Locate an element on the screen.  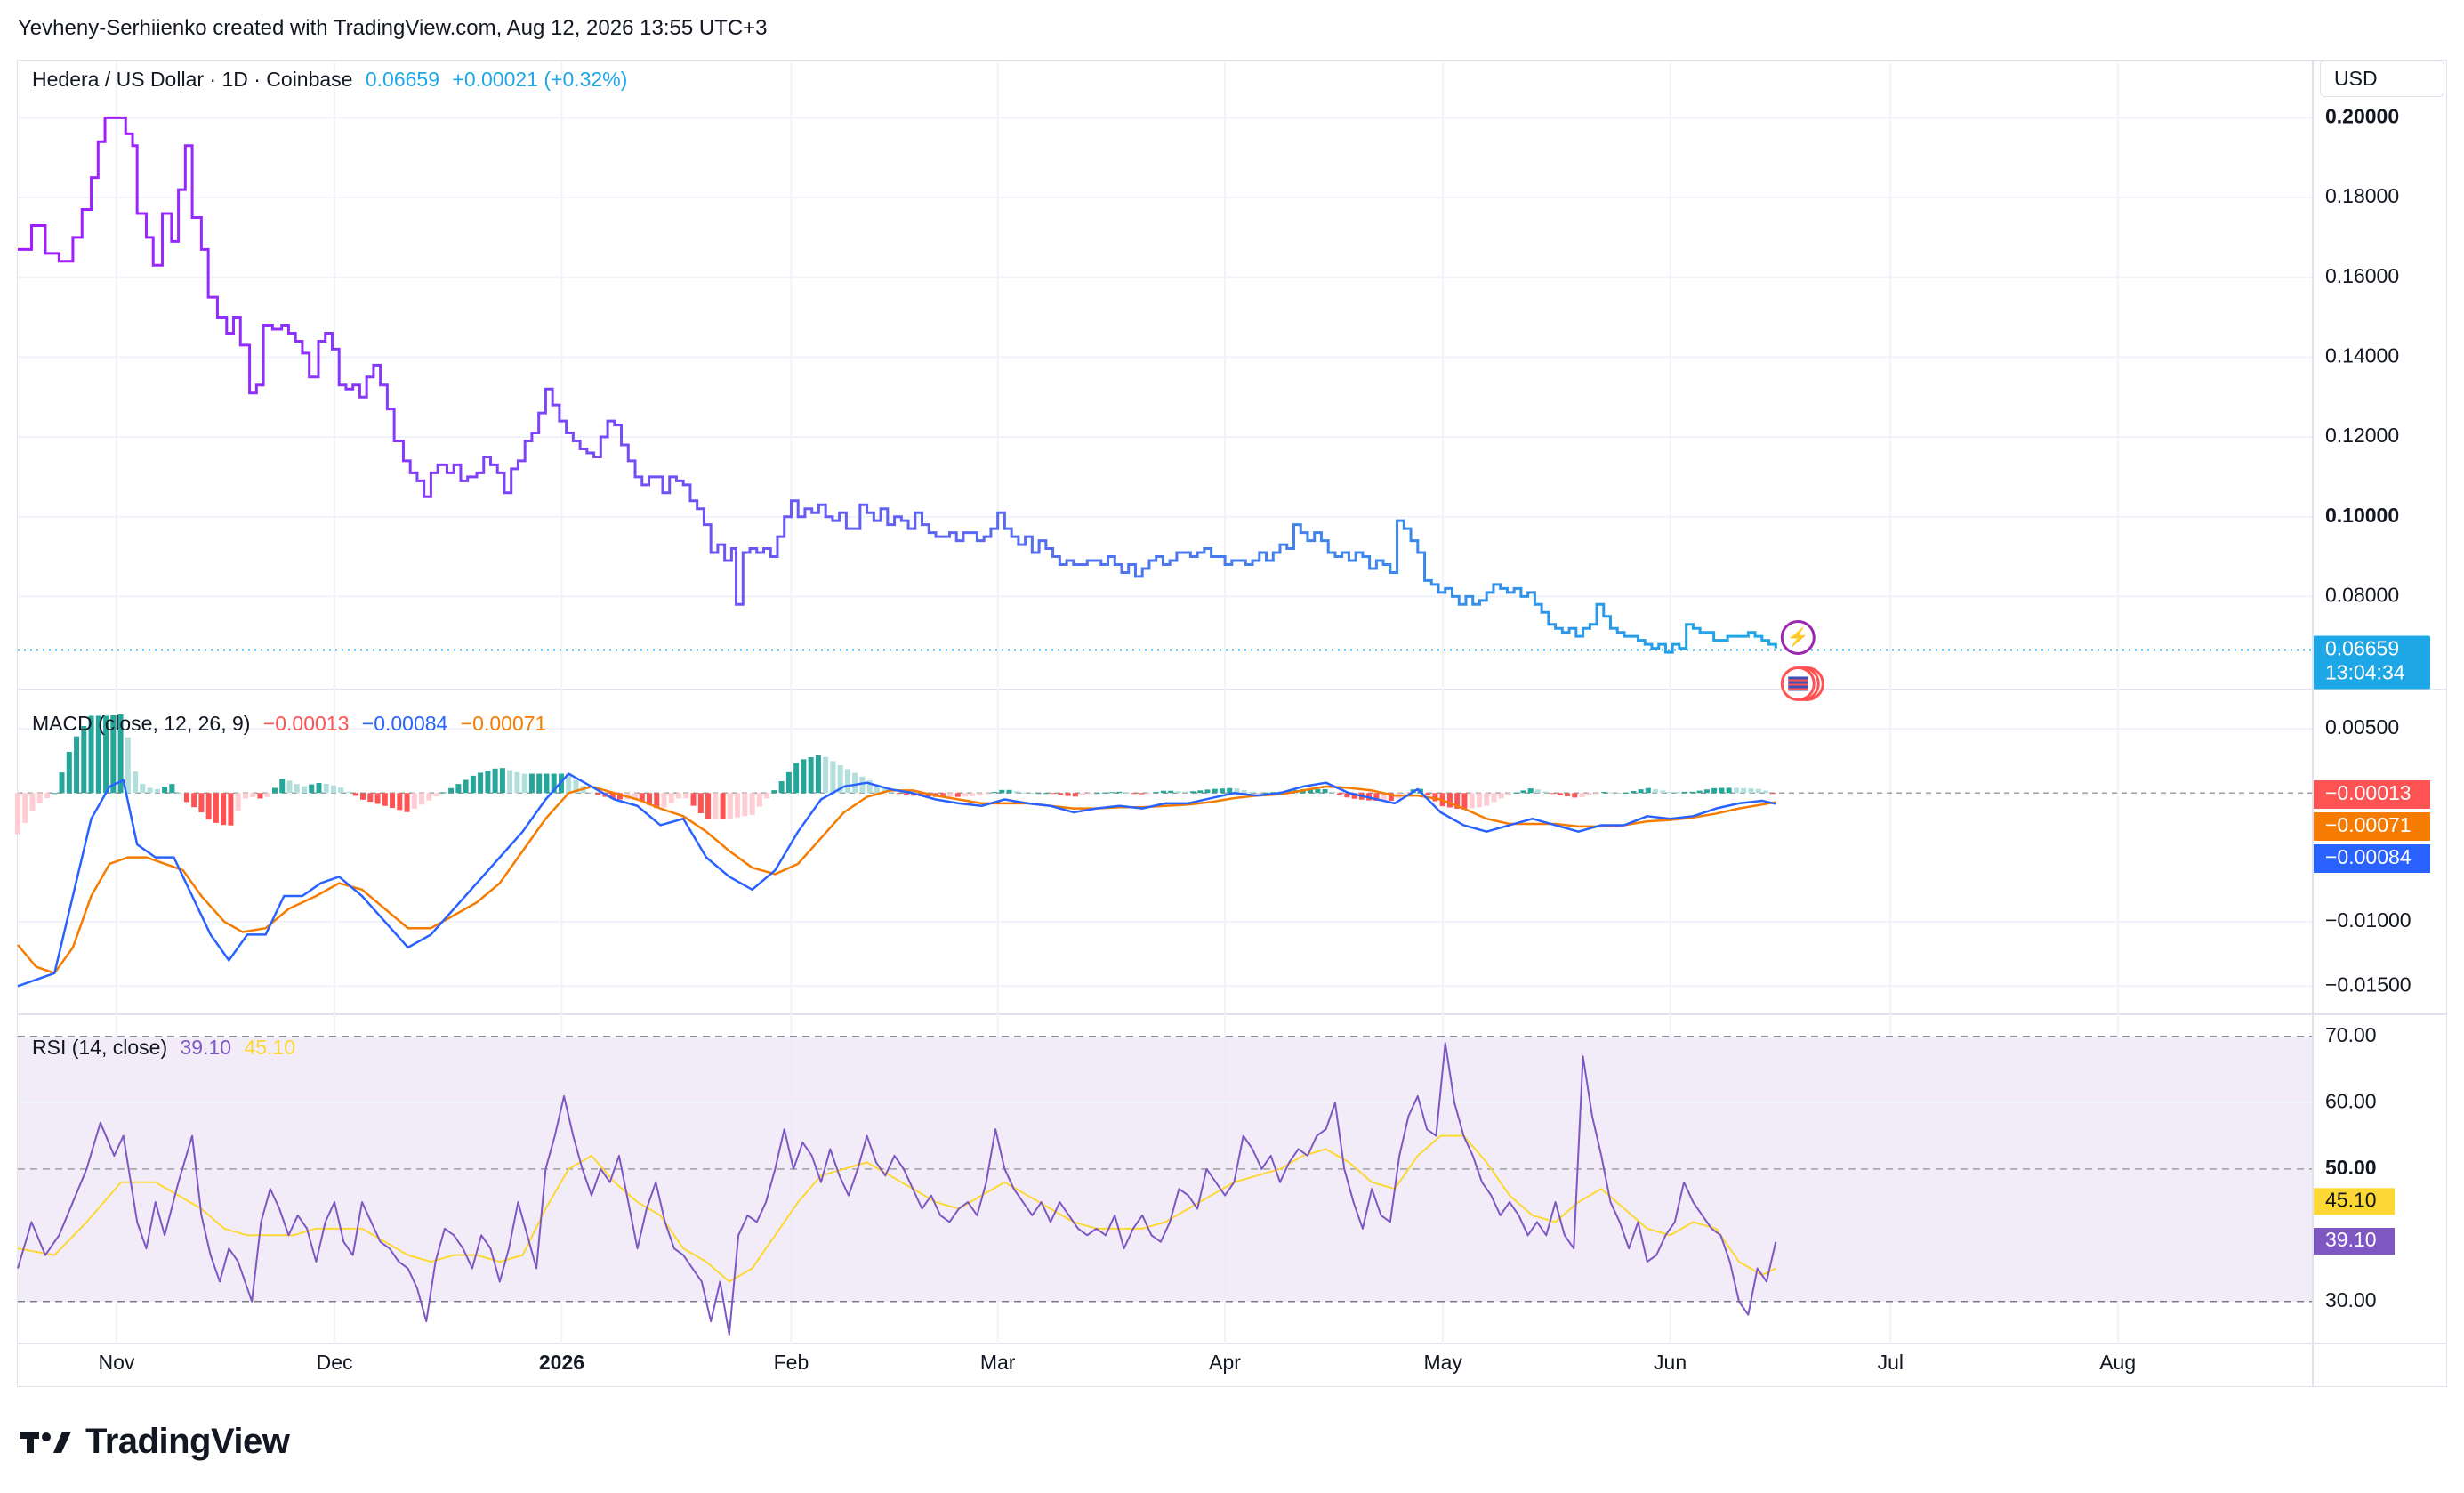
currency-selector: USD is located at coordinates (2382, 78).